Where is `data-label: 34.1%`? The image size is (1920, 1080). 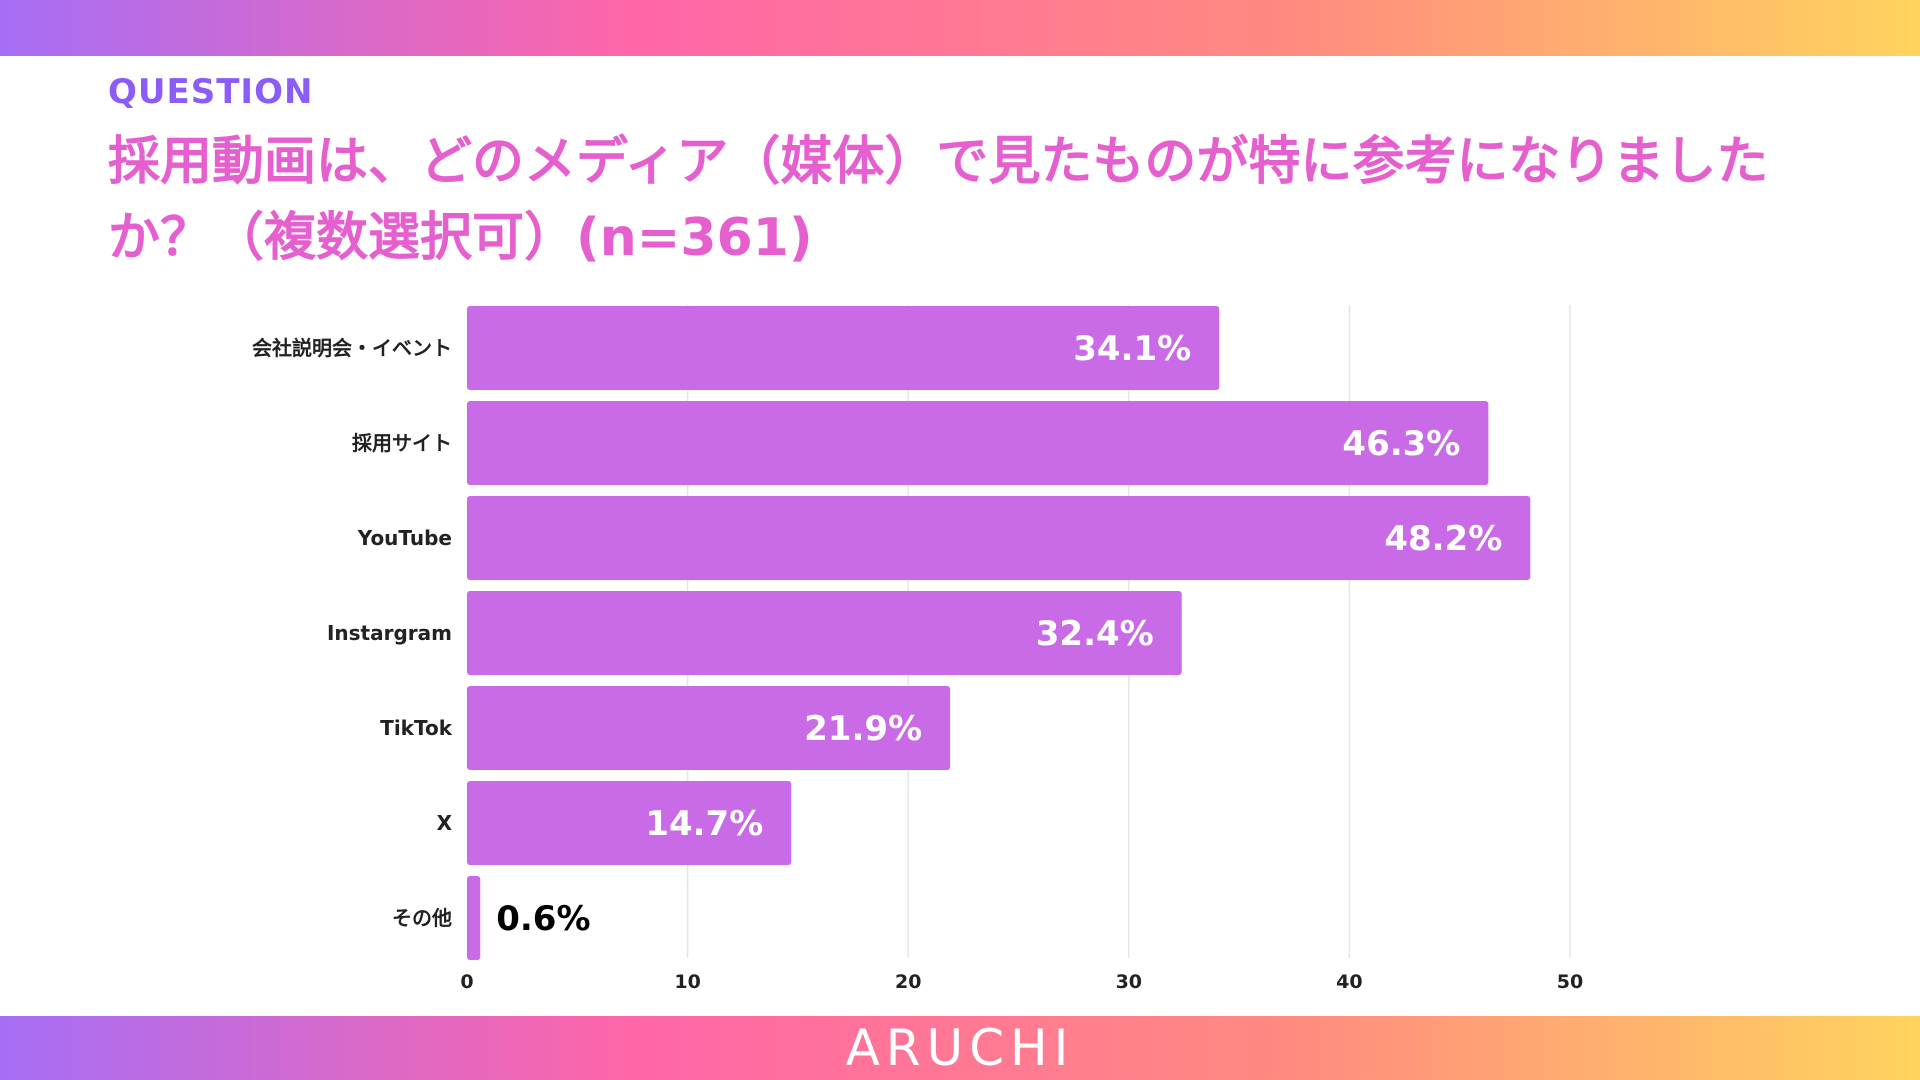 data-label: 34.1% is located at coordinates (1132, 349).